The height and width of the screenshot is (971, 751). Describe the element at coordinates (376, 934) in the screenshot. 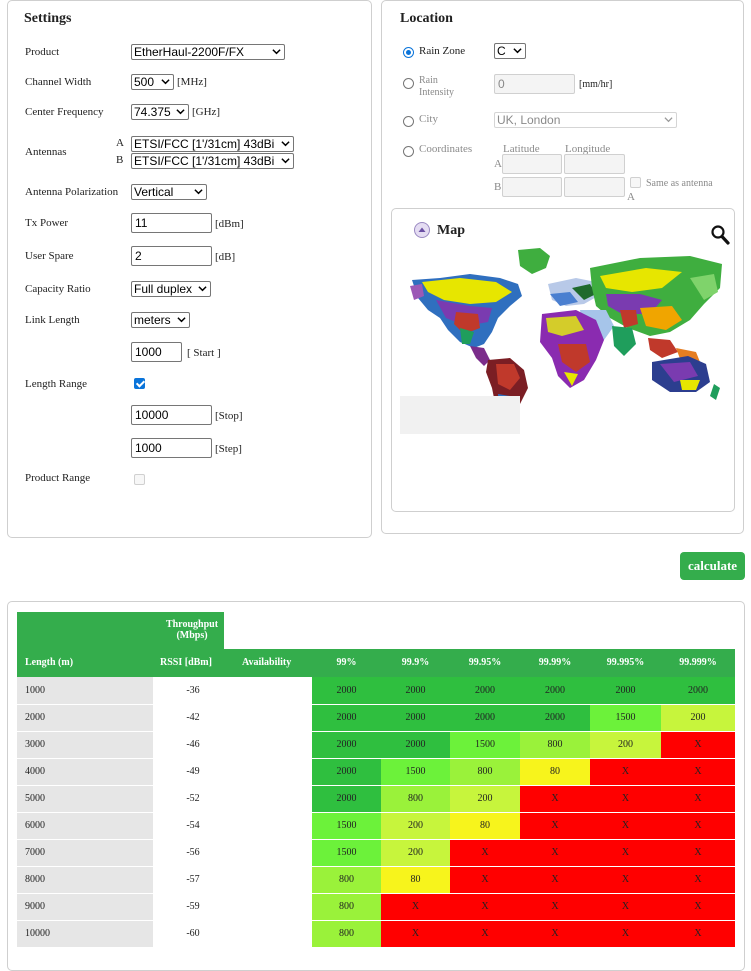

I see `table-row: 10000 -60 800 X X X X X` at that location.